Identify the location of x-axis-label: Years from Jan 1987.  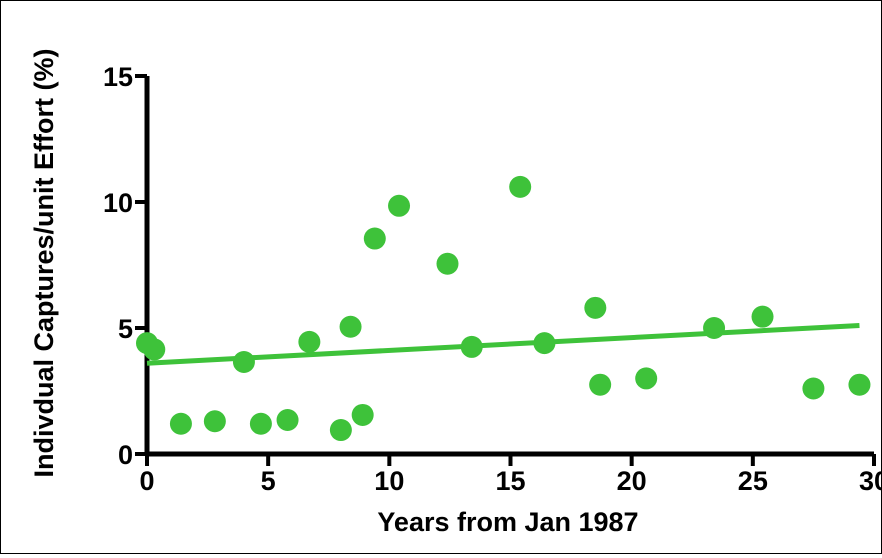
(507, 522).